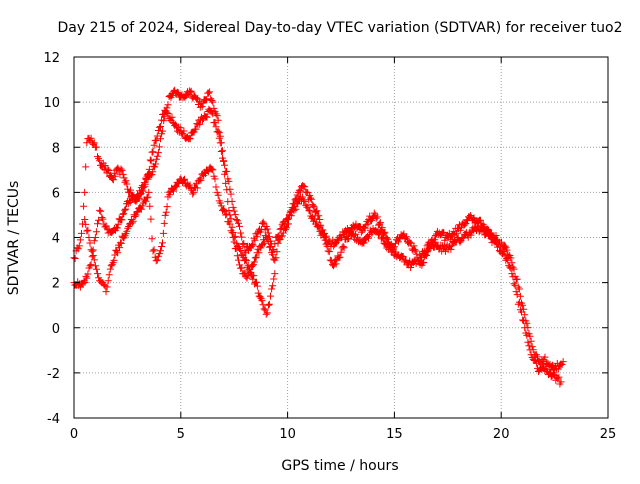  I want to click on series-trace-c, so click(180, 240).